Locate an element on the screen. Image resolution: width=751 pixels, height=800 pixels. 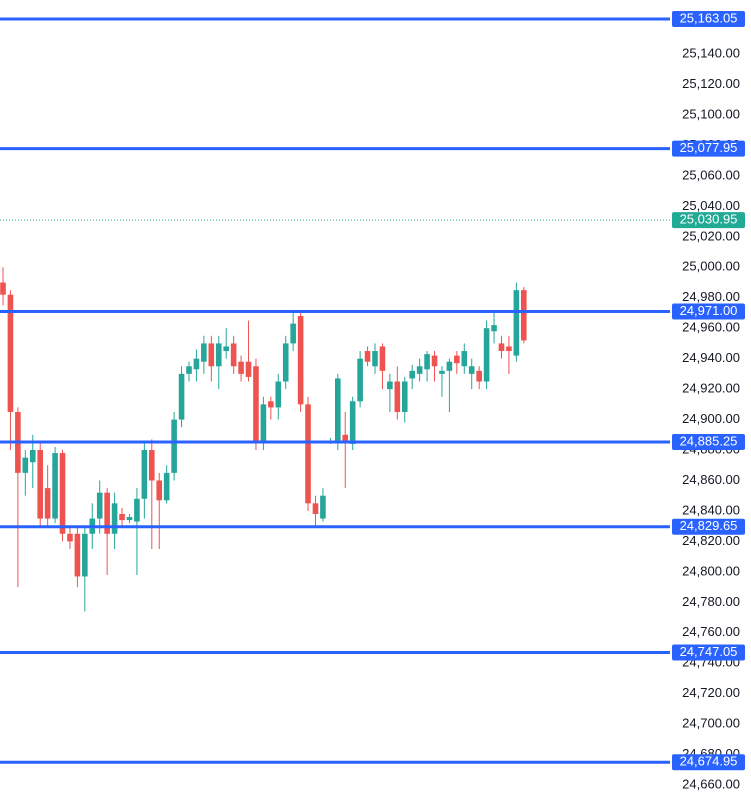
last-price-label-box is located at coordinates (708, 220).